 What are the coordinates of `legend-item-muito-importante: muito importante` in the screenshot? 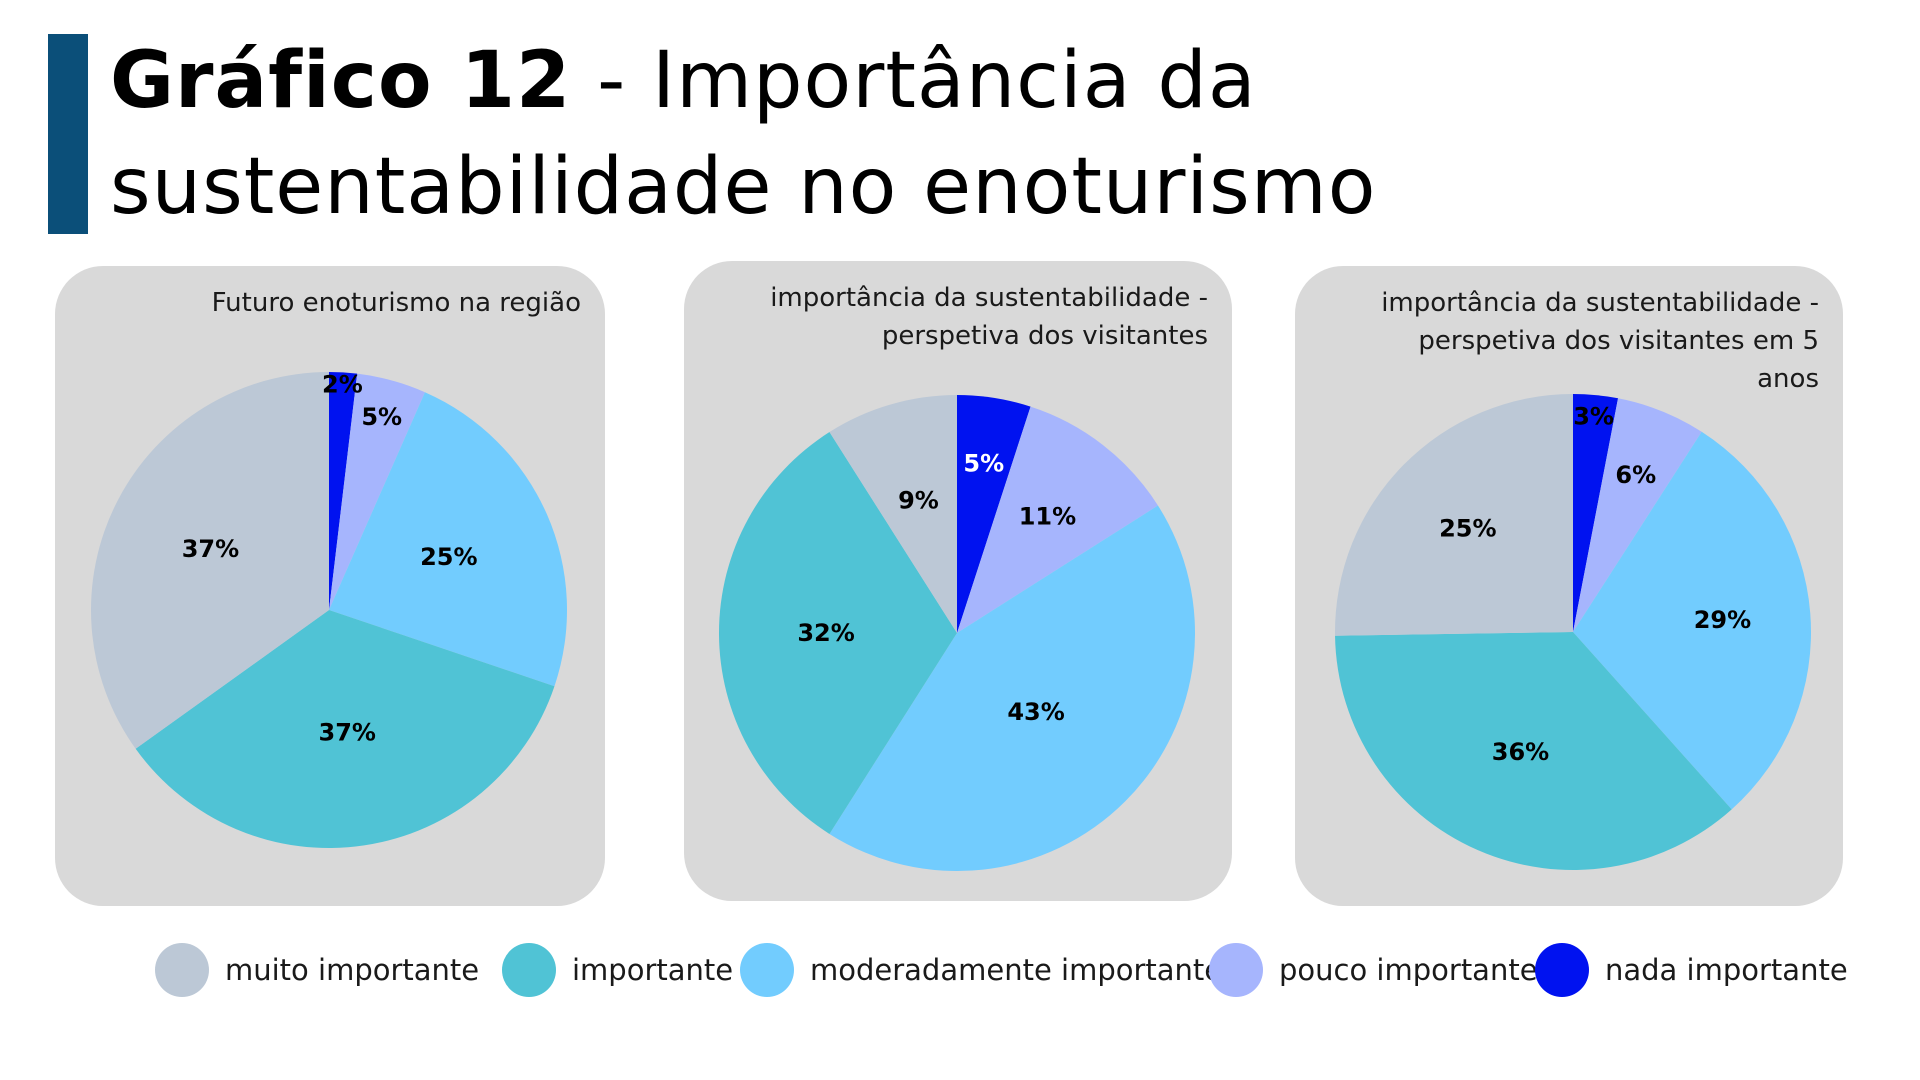 It's located at (317, 970).